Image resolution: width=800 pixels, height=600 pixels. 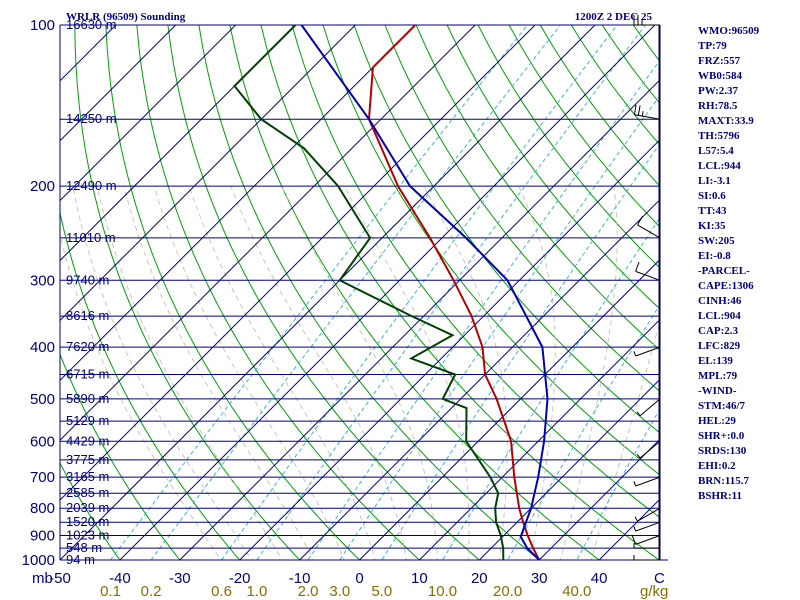 I want to click on height-level-label: 2585 m, so click(x=87, y=492).